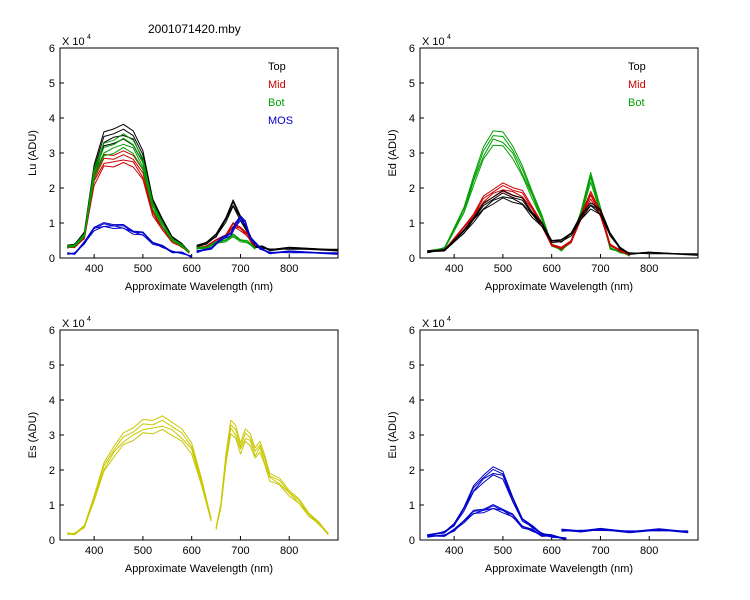 This screenshot has width=750, height=600. What do you see at coordinates (33, 153) in the screenshot?
I see `y-axis-label: Lu (ADU)` at bounding box center [33, 153].